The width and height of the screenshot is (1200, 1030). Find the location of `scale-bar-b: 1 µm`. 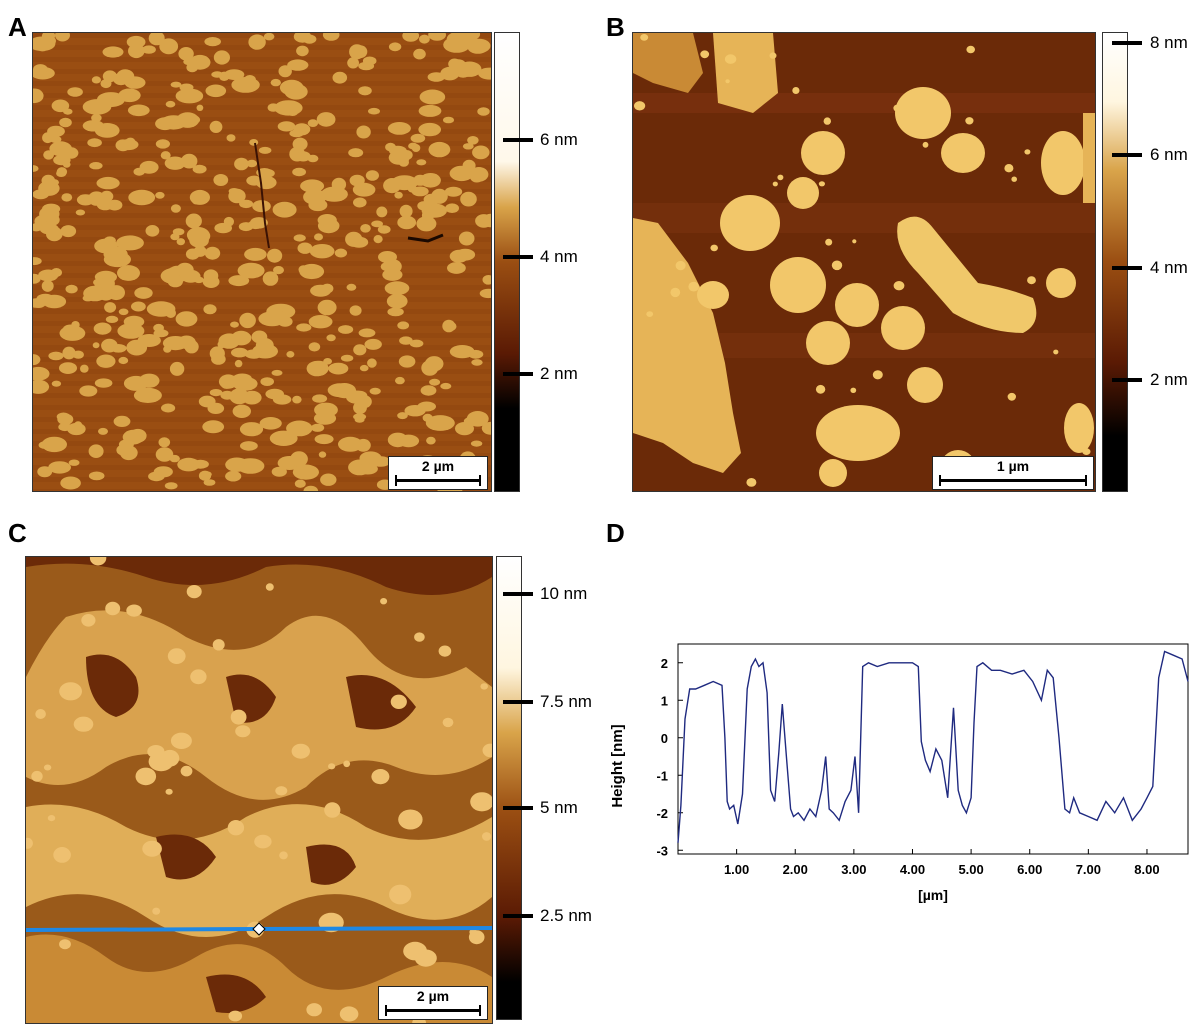

scale-bar-b: 1 µm is located at coordinates (1013, 473).